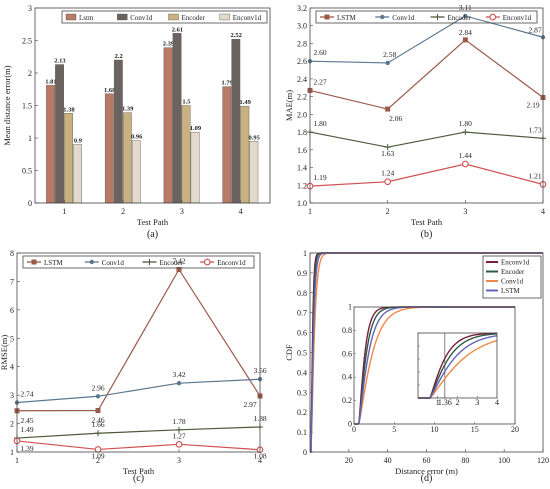 The width and height of the screenshot is (550, 489). What do you see at coordinates (465, 32) in the screenshot?
I see `data-label: 2.84` at bounding box center [465, 32].